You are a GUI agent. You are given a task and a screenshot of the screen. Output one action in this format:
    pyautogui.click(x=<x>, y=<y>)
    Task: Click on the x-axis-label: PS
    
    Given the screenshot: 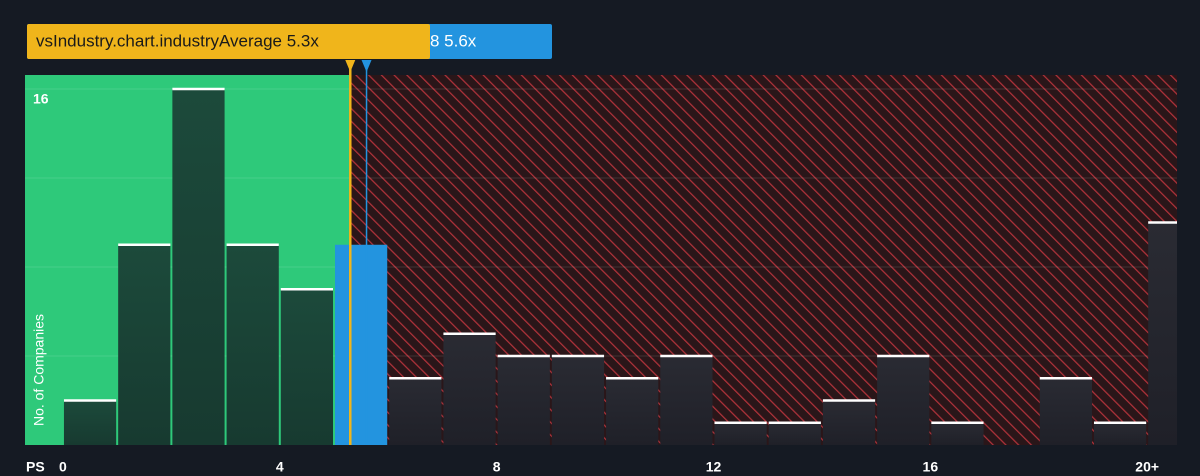 What is the action you would take?
    pyautogui.click(x=35, y=467)
    